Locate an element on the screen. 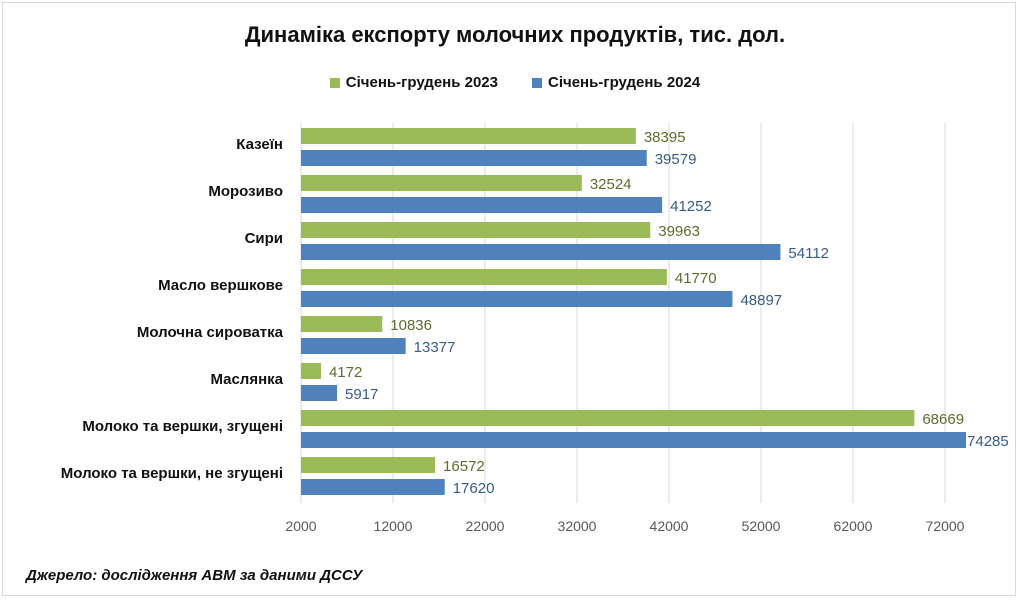  data-label: 68669 is located at coordinates (943, 419).